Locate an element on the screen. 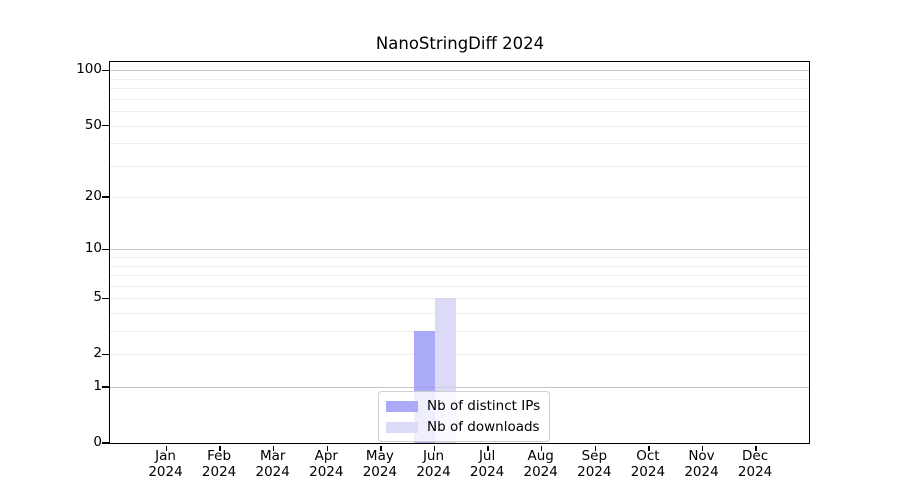 Image resolution: width=900 pixels, height=500 pixels. x-tick-month: Jun is located at coordinates (433, 456).